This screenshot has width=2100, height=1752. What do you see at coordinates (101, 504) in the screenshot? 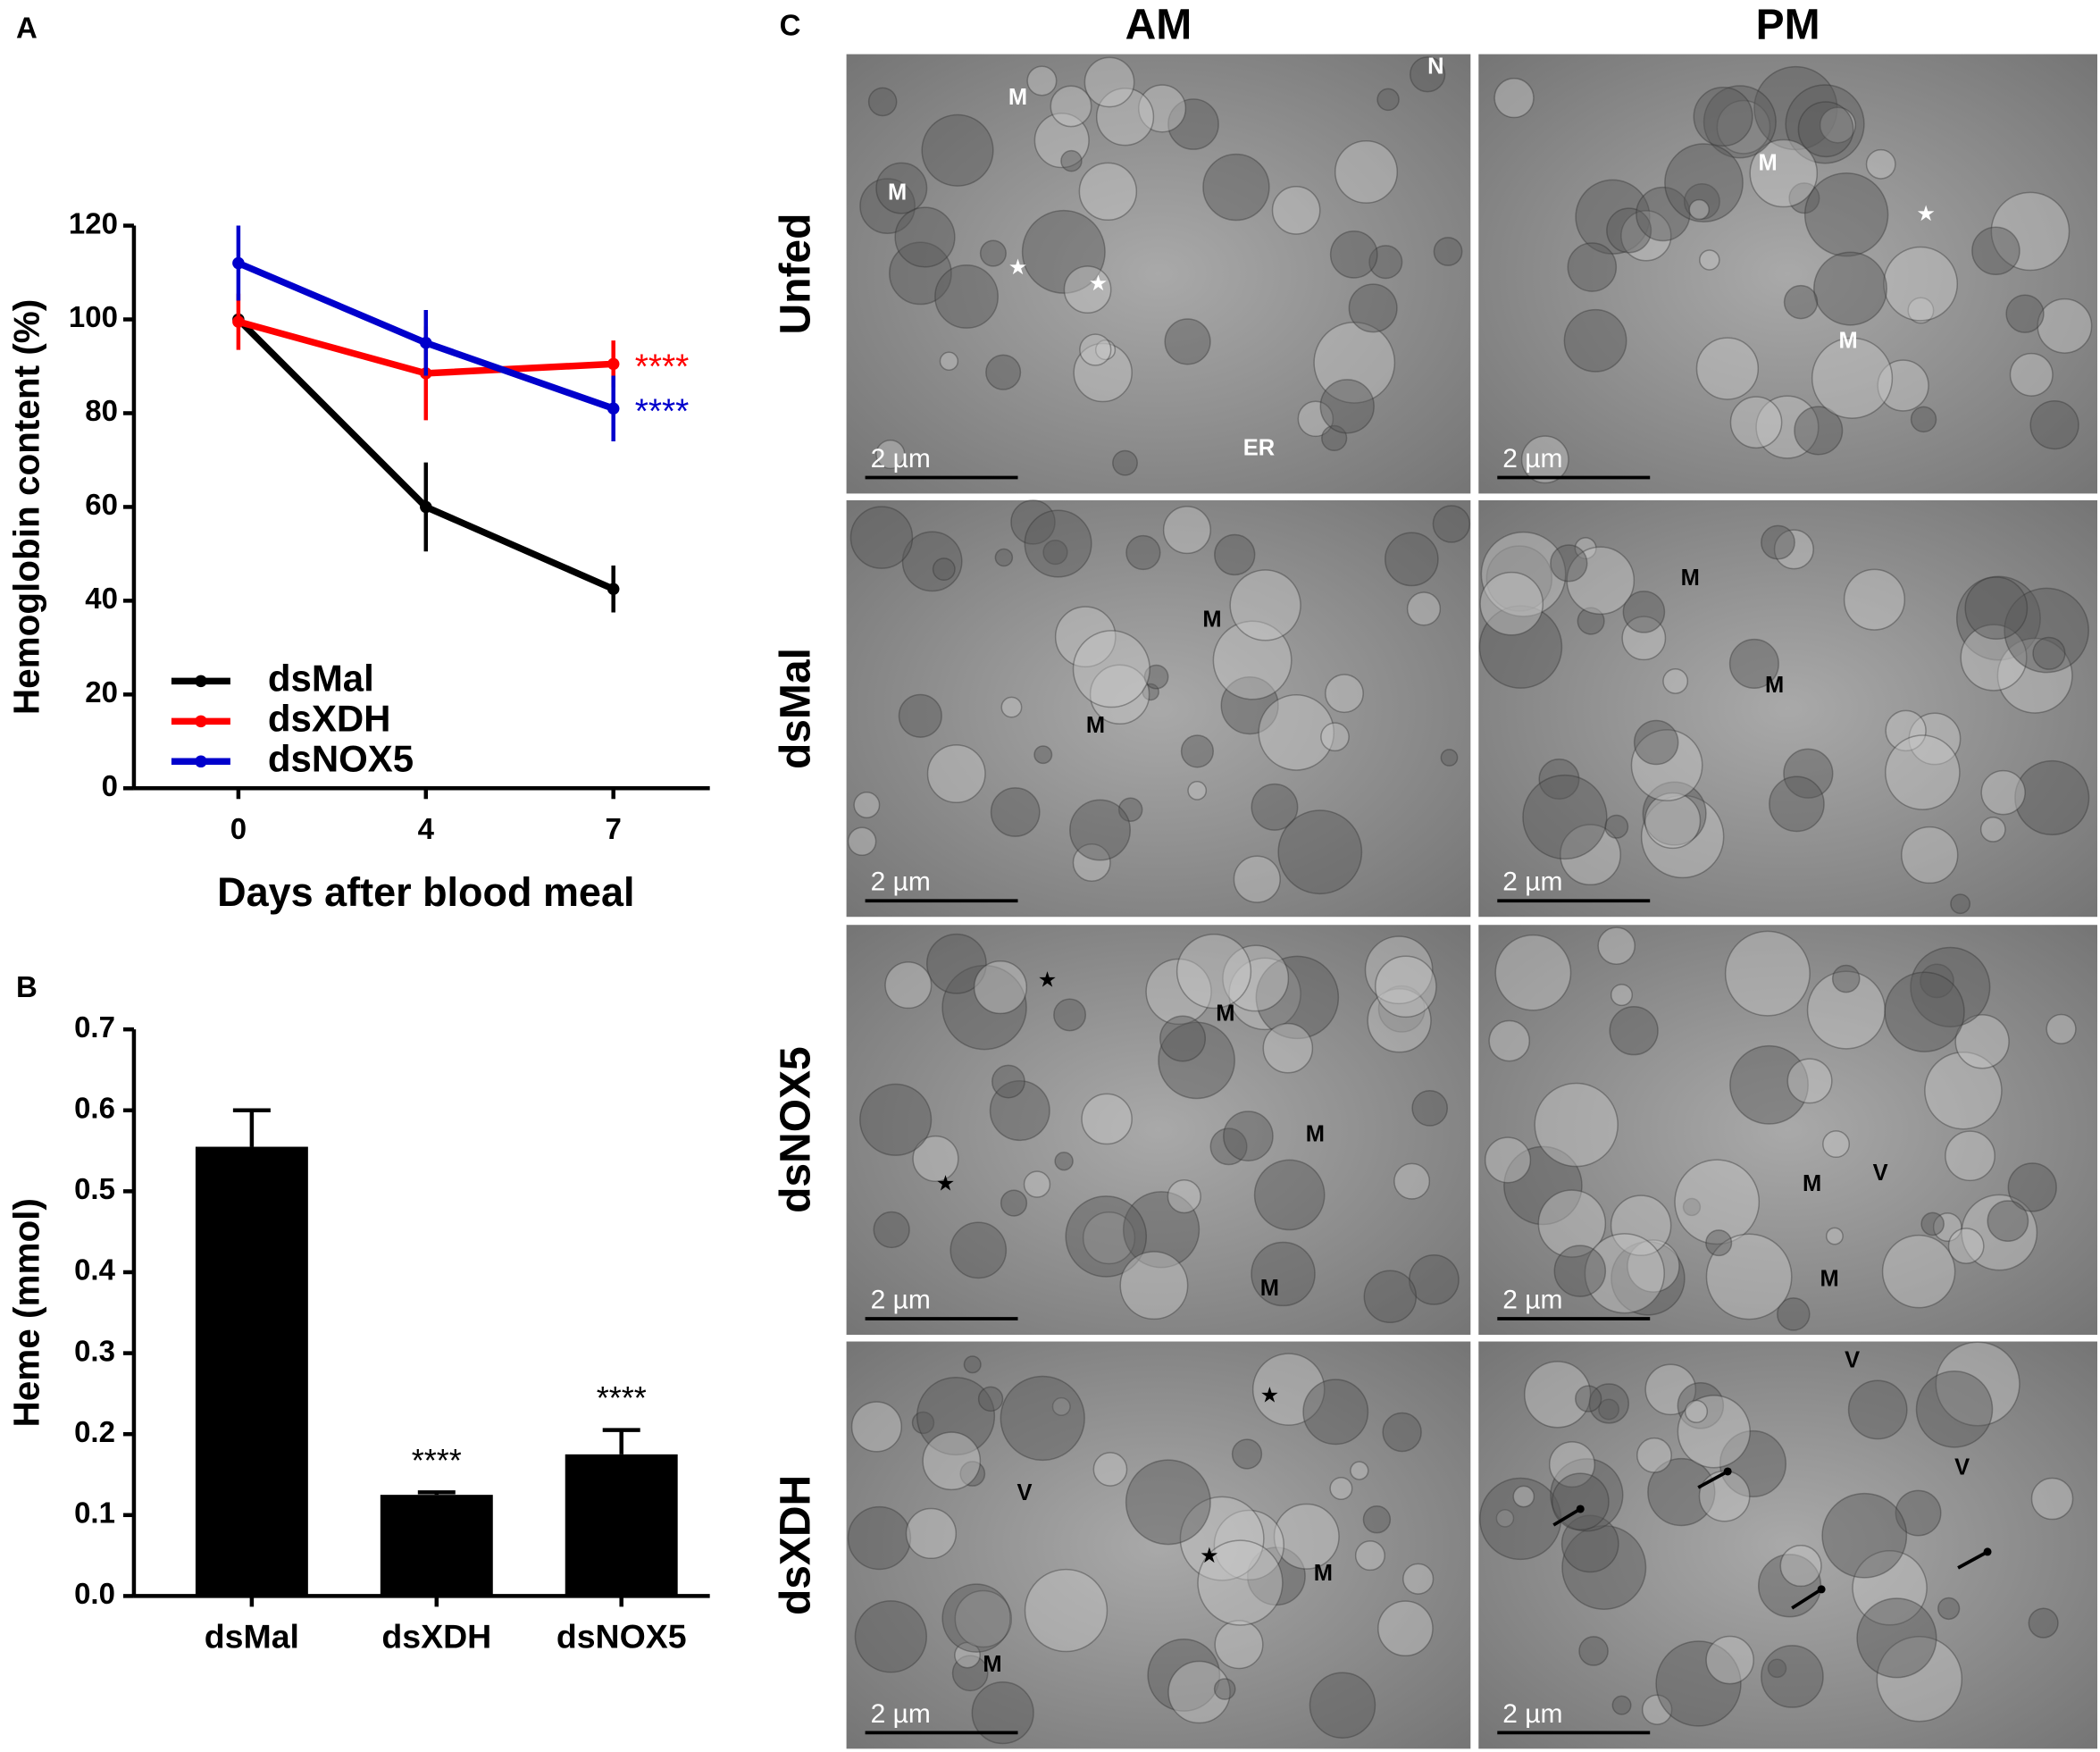
I see `y-tick-label: 60` at bounding box center [101, 504].